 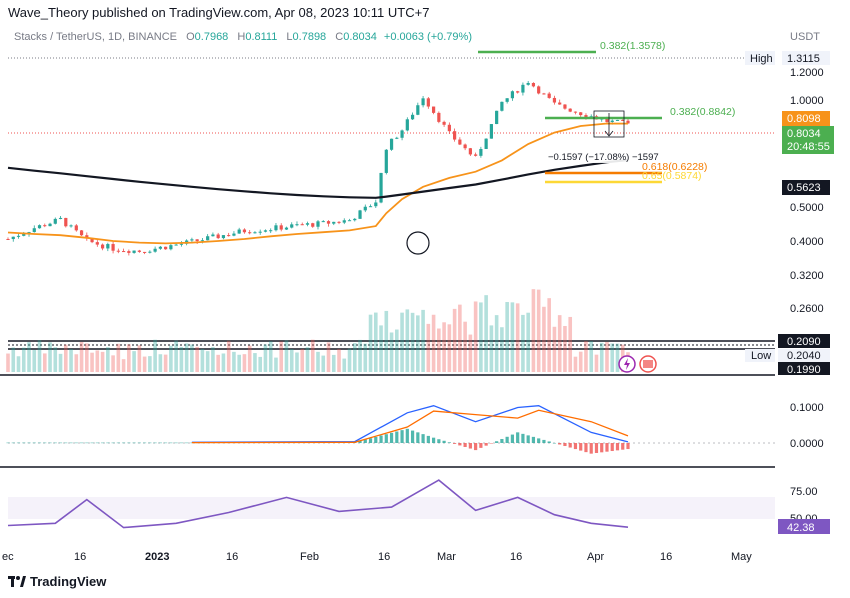 What do you see at coordinates (741, 557) in the screenshot?
I see `time-tick: May` at bounding box center [741, 557].